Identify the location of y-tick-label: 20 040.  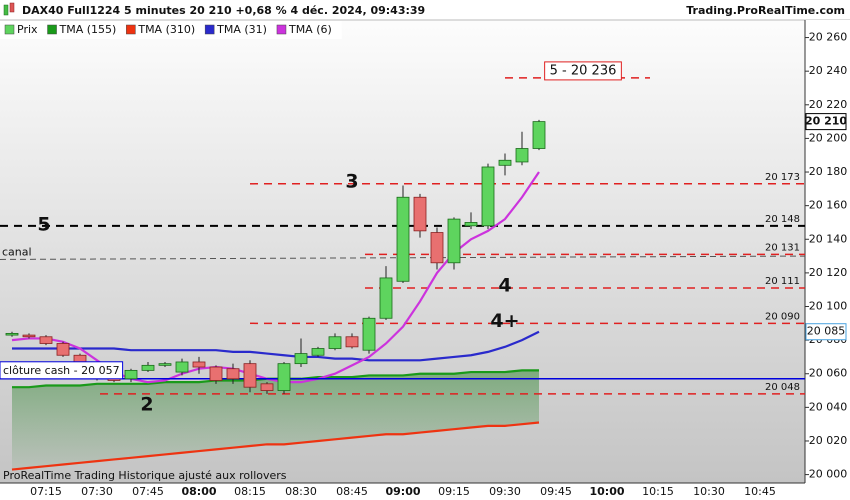
(828, 406).